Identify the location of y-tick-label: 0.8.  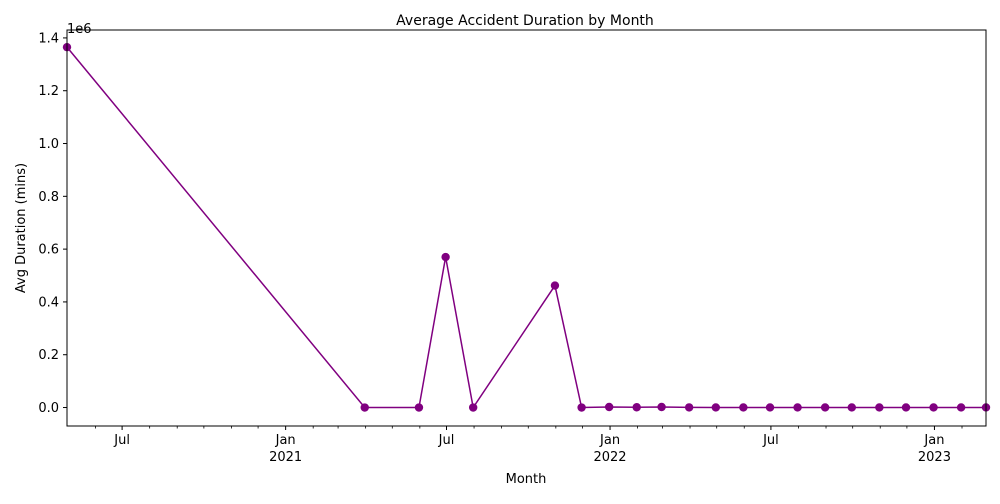
(48, 197).